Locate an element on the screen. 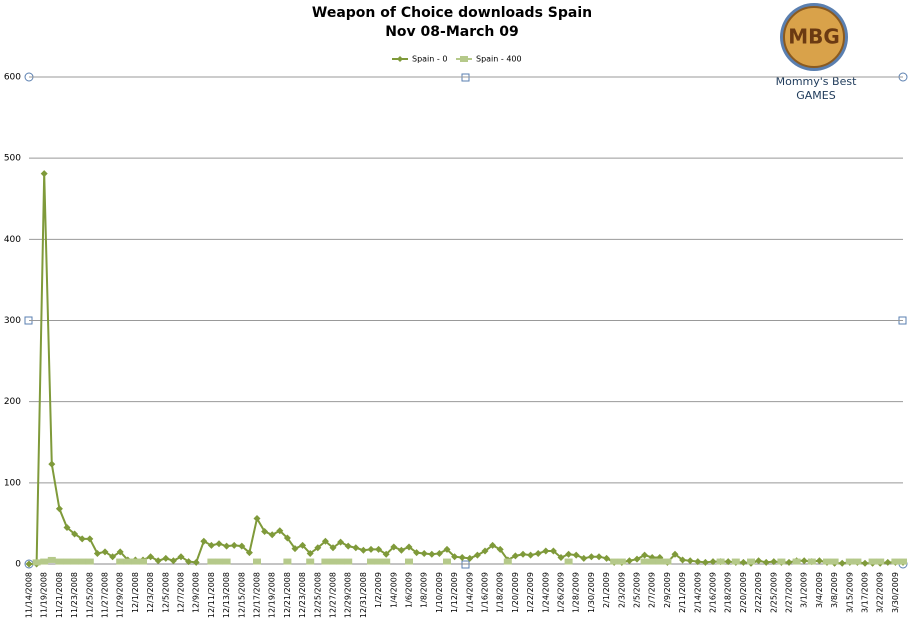 This screenshot has height=625, width=908. legend-label: Spain - 0 is located at coordinates (429, 59).